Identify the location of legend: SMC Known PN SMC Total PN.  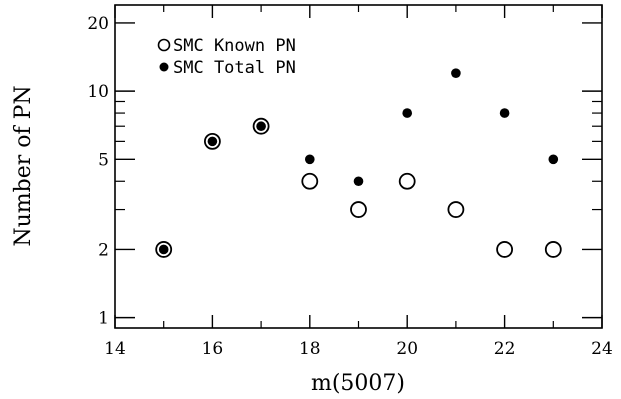
(226, 57).